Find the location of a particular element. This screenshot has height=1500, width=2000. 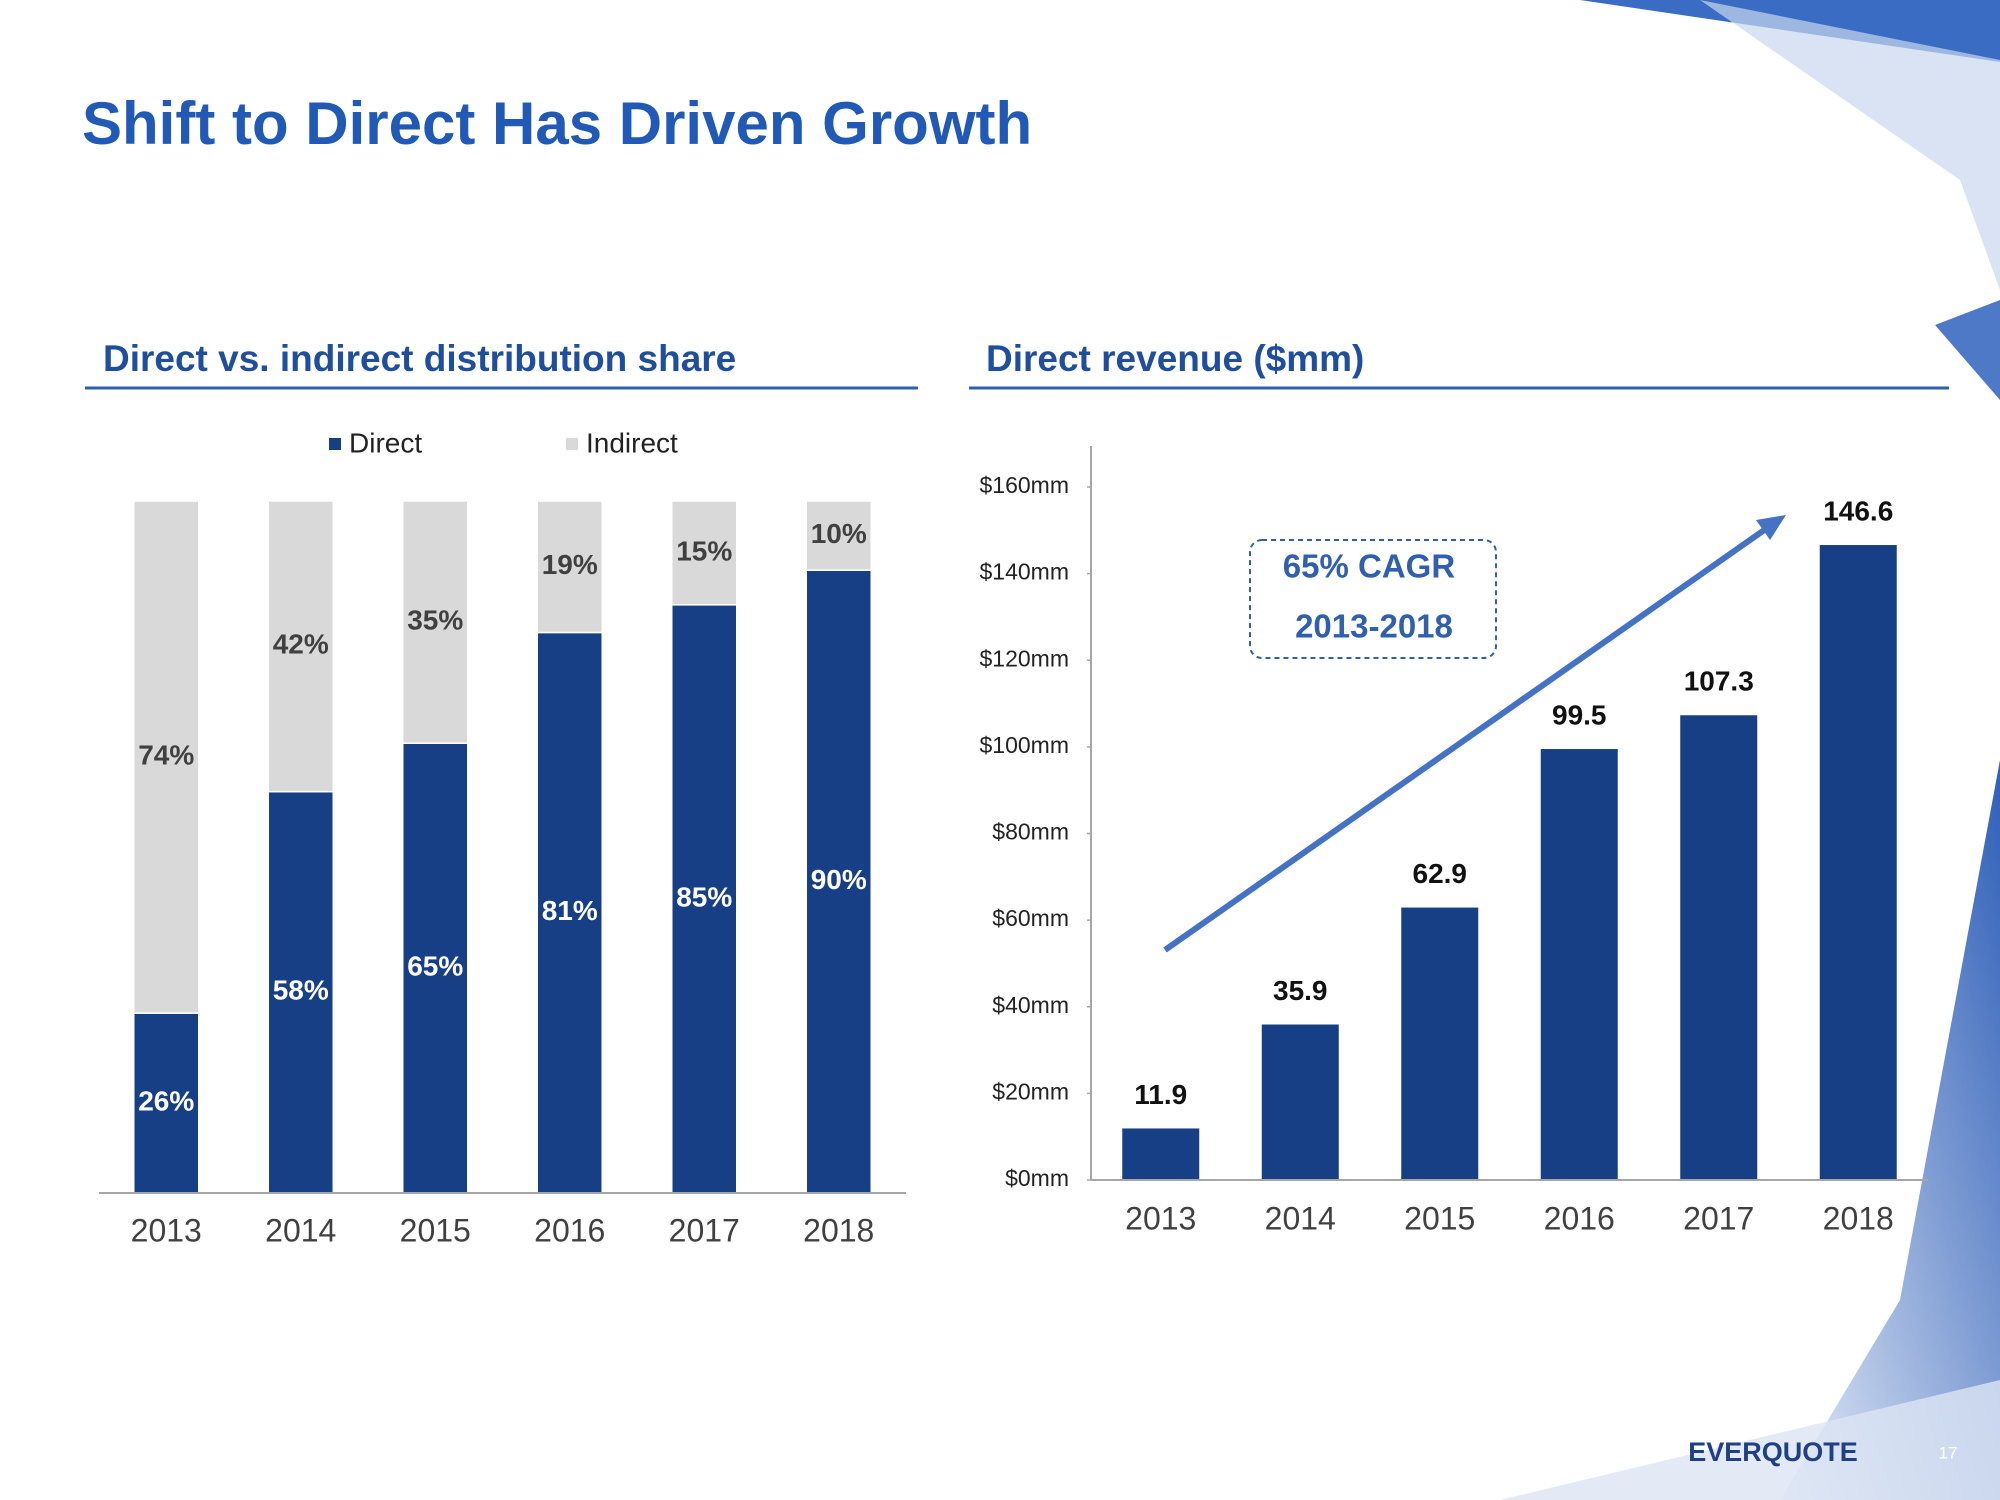

data-label: 58% is located at coordinates (301, 990).